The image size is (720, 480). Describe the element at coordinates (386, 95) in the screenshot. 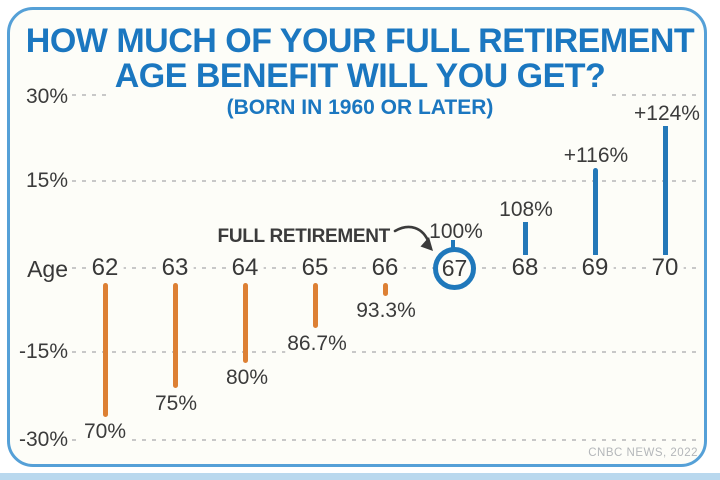

I see `gridline-plus30` at that location.